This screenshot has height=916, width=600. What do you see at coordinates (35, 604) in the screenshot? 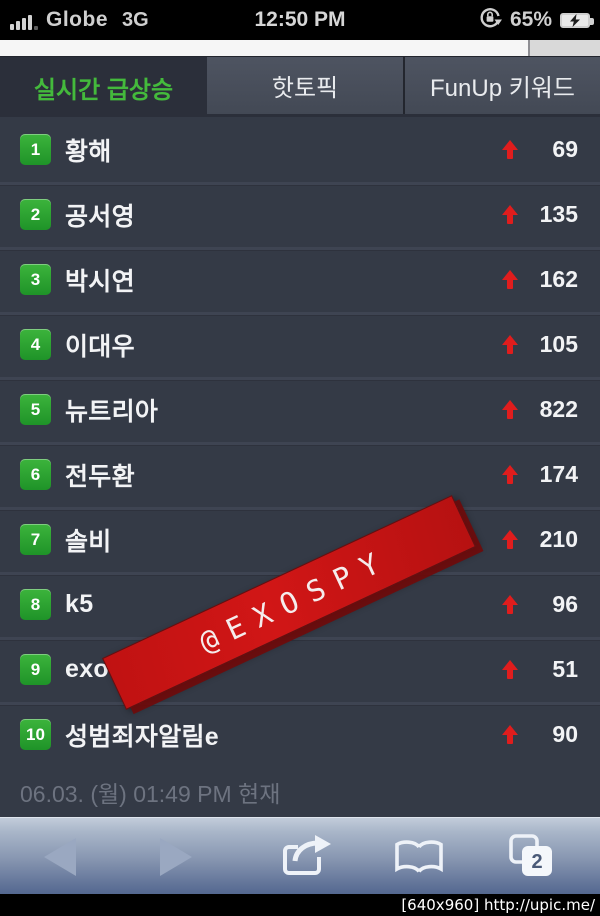
I see `rank-badge: 8` at bounding box center [35, 604].